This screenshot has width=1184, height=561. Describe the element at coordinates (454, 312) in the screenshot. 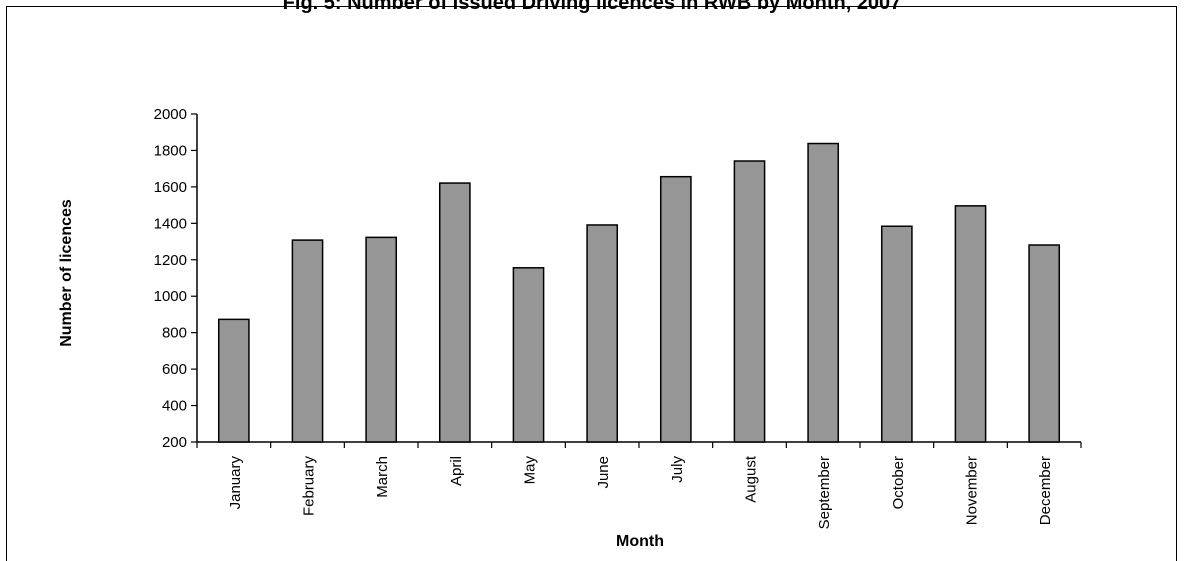

I see `bar-april` at that location.